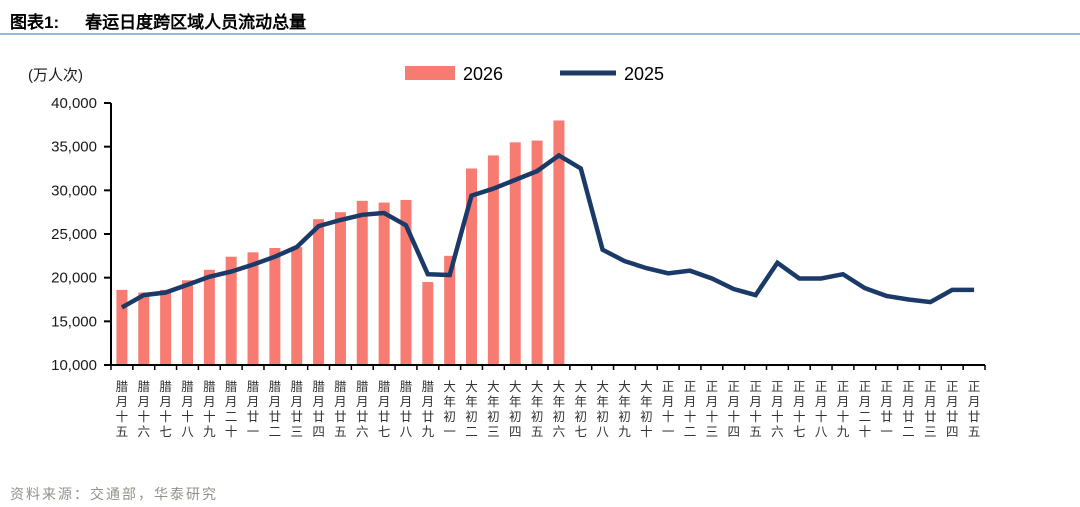  I want to click on x-axis-label: 大年初二, so click(471, 409).